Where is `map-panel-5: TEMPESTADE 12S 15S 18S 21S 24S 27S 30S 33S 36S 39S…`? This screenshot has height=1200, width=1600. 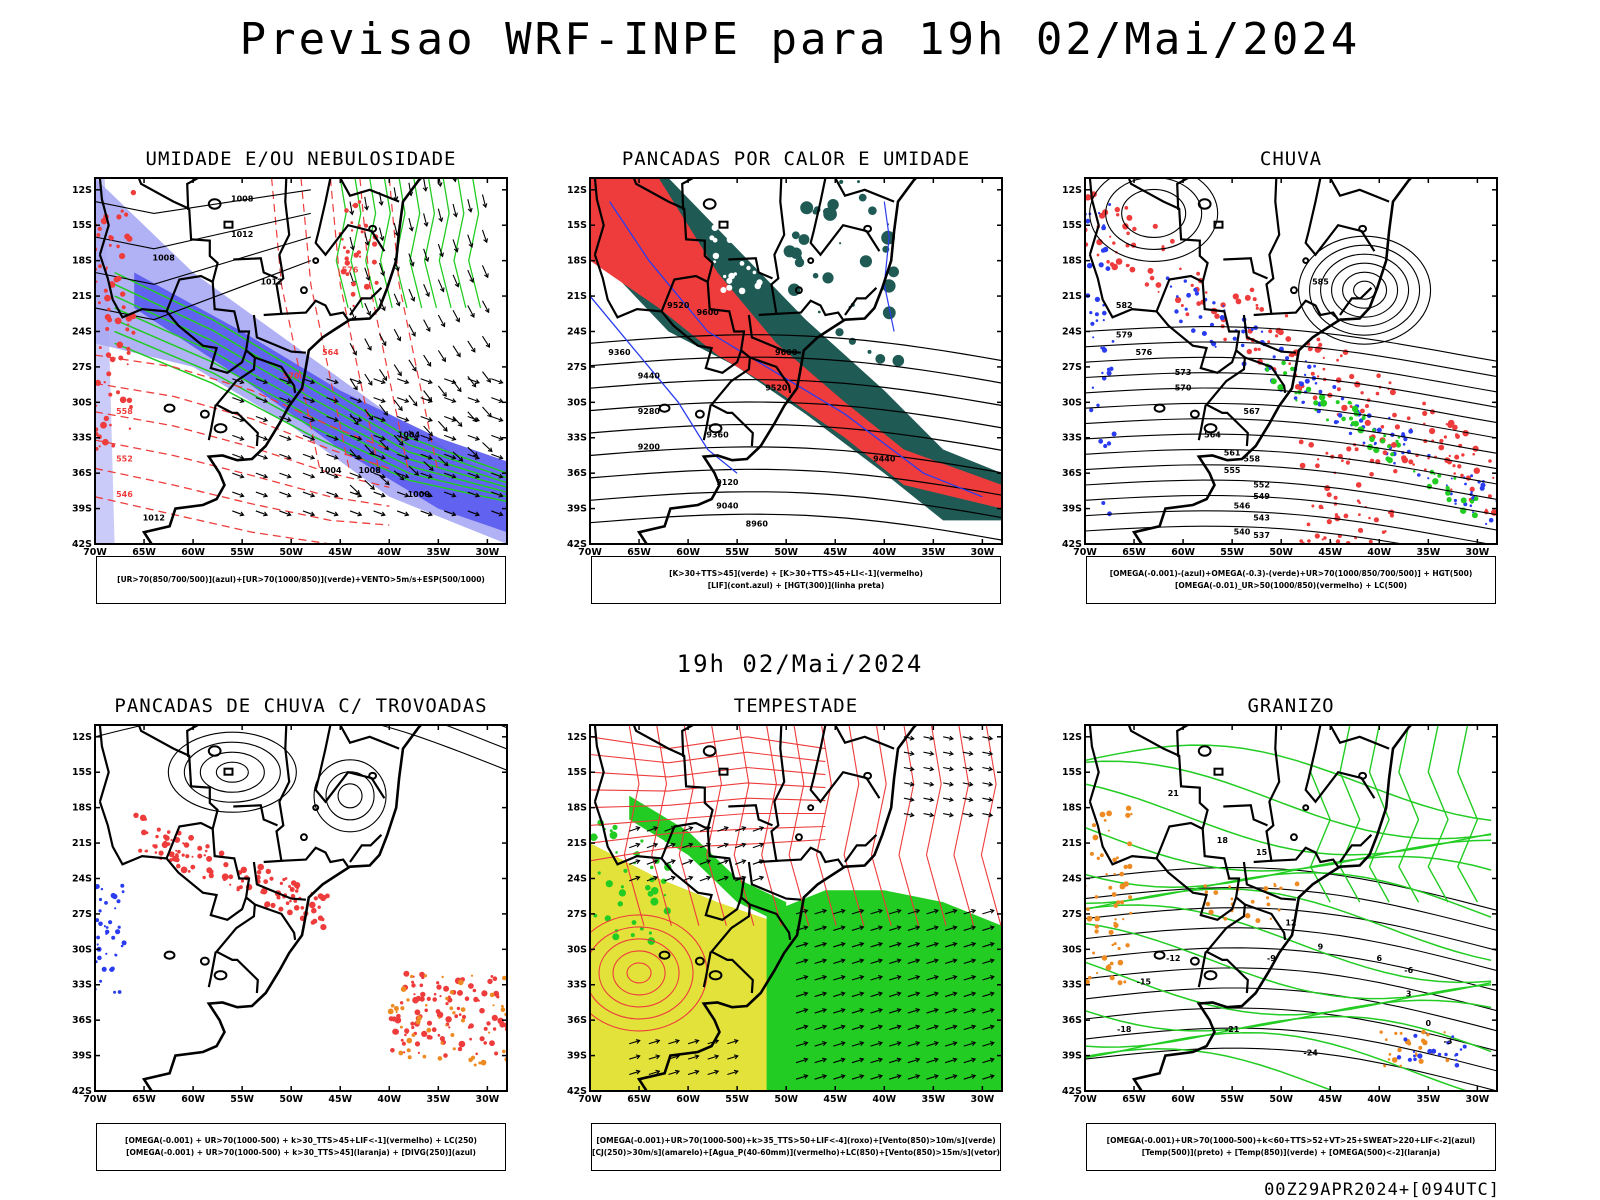
map-panel-5: TEMPESTADE 12S 15S 18S 21S 24S 27S 30S 33S 36S 39S… is located at coordinates (818, 935).